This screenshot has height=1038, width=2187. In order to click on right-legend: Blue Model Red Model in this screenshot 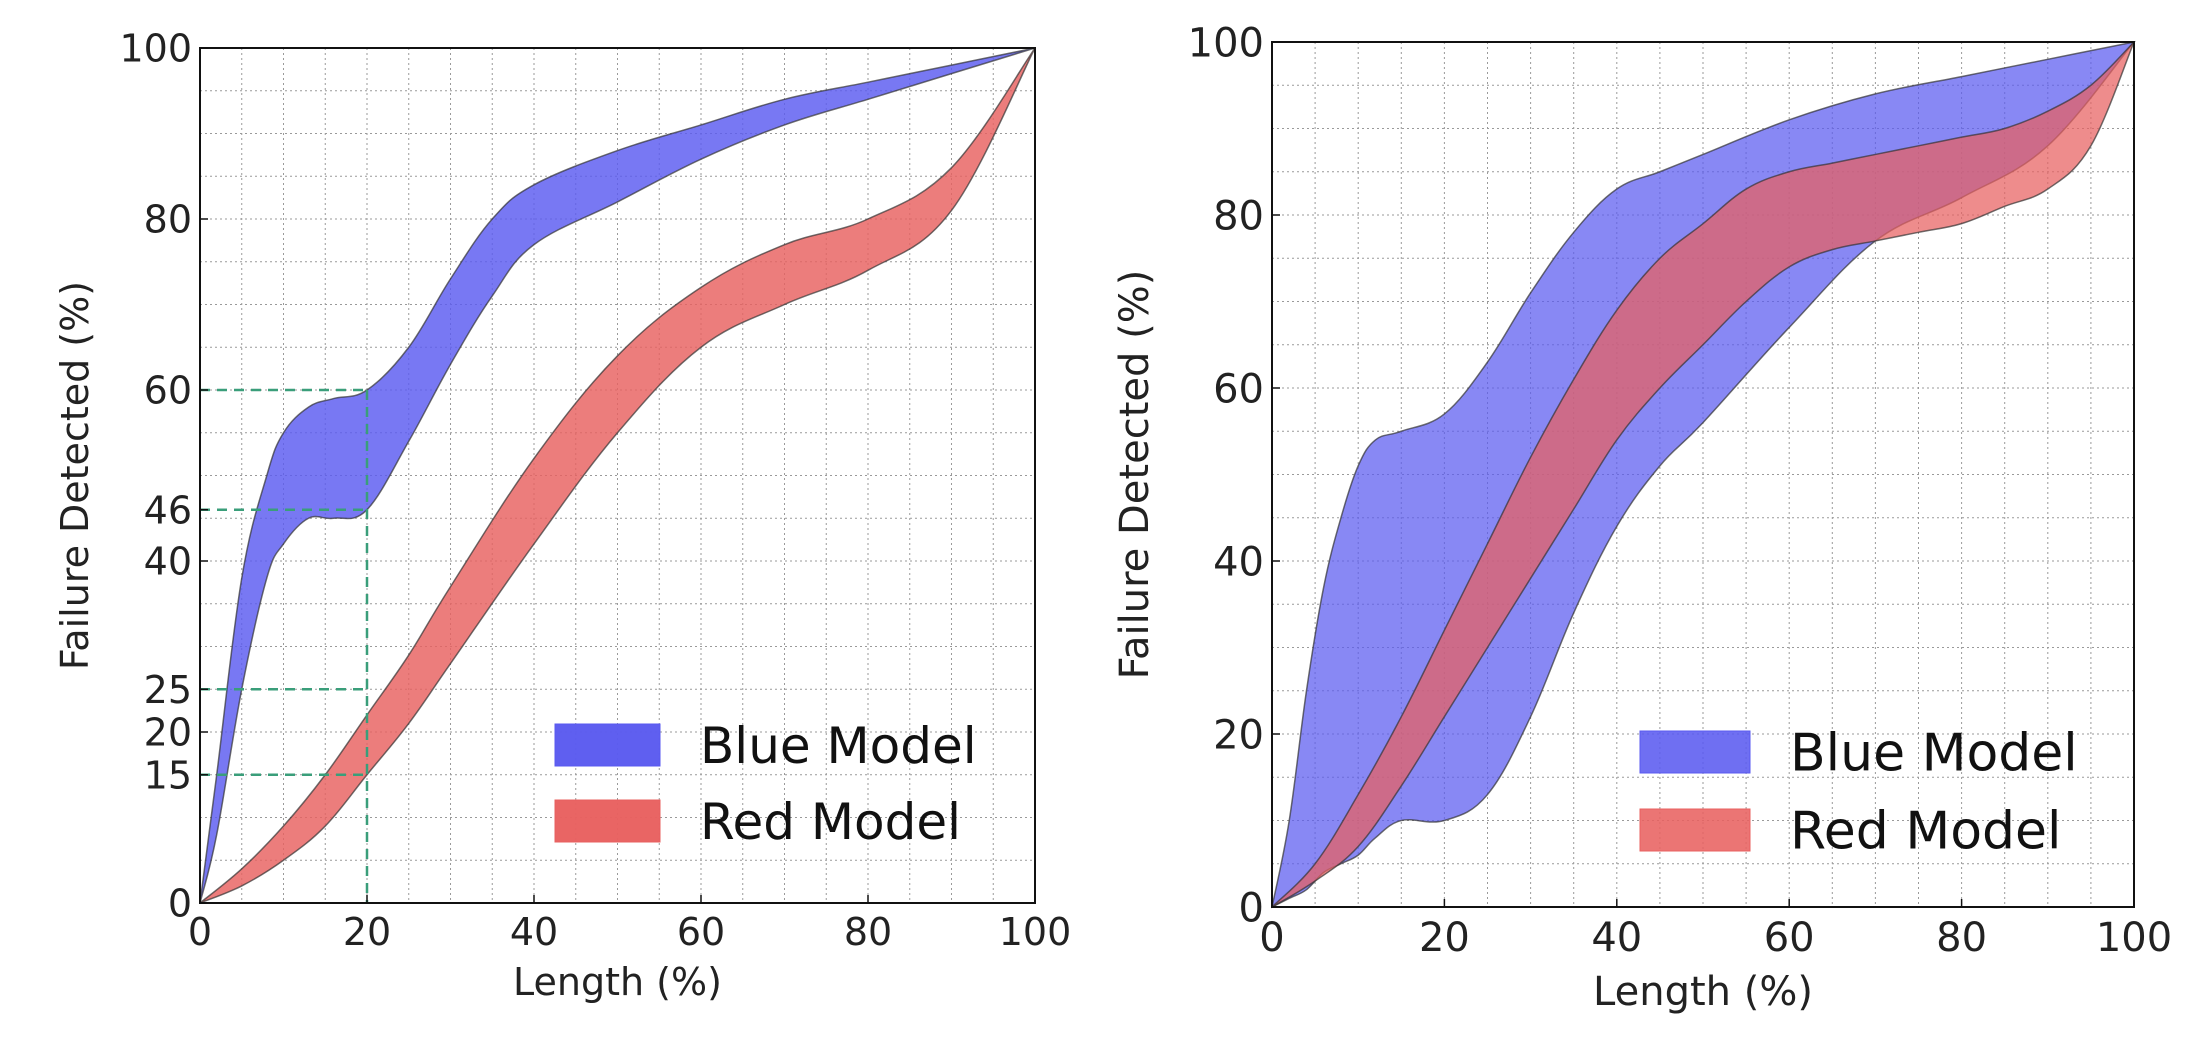, I will do `click(1858, 793)`.